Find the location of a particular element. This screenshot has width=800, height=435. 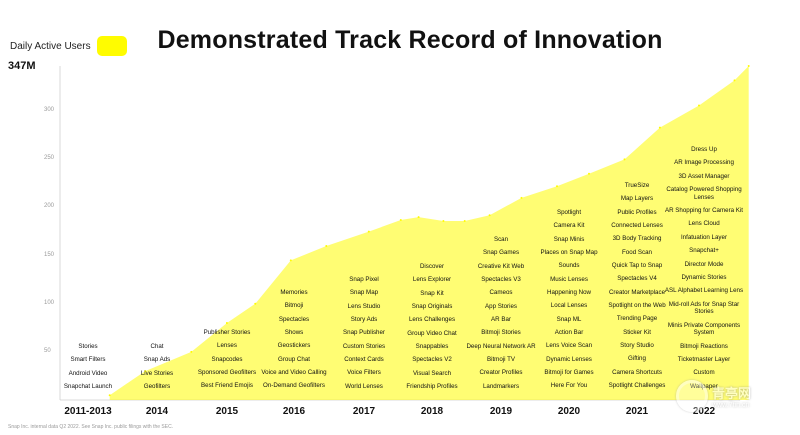

feature-item: Voice and Video Calling is located at coordinates (294, 373).